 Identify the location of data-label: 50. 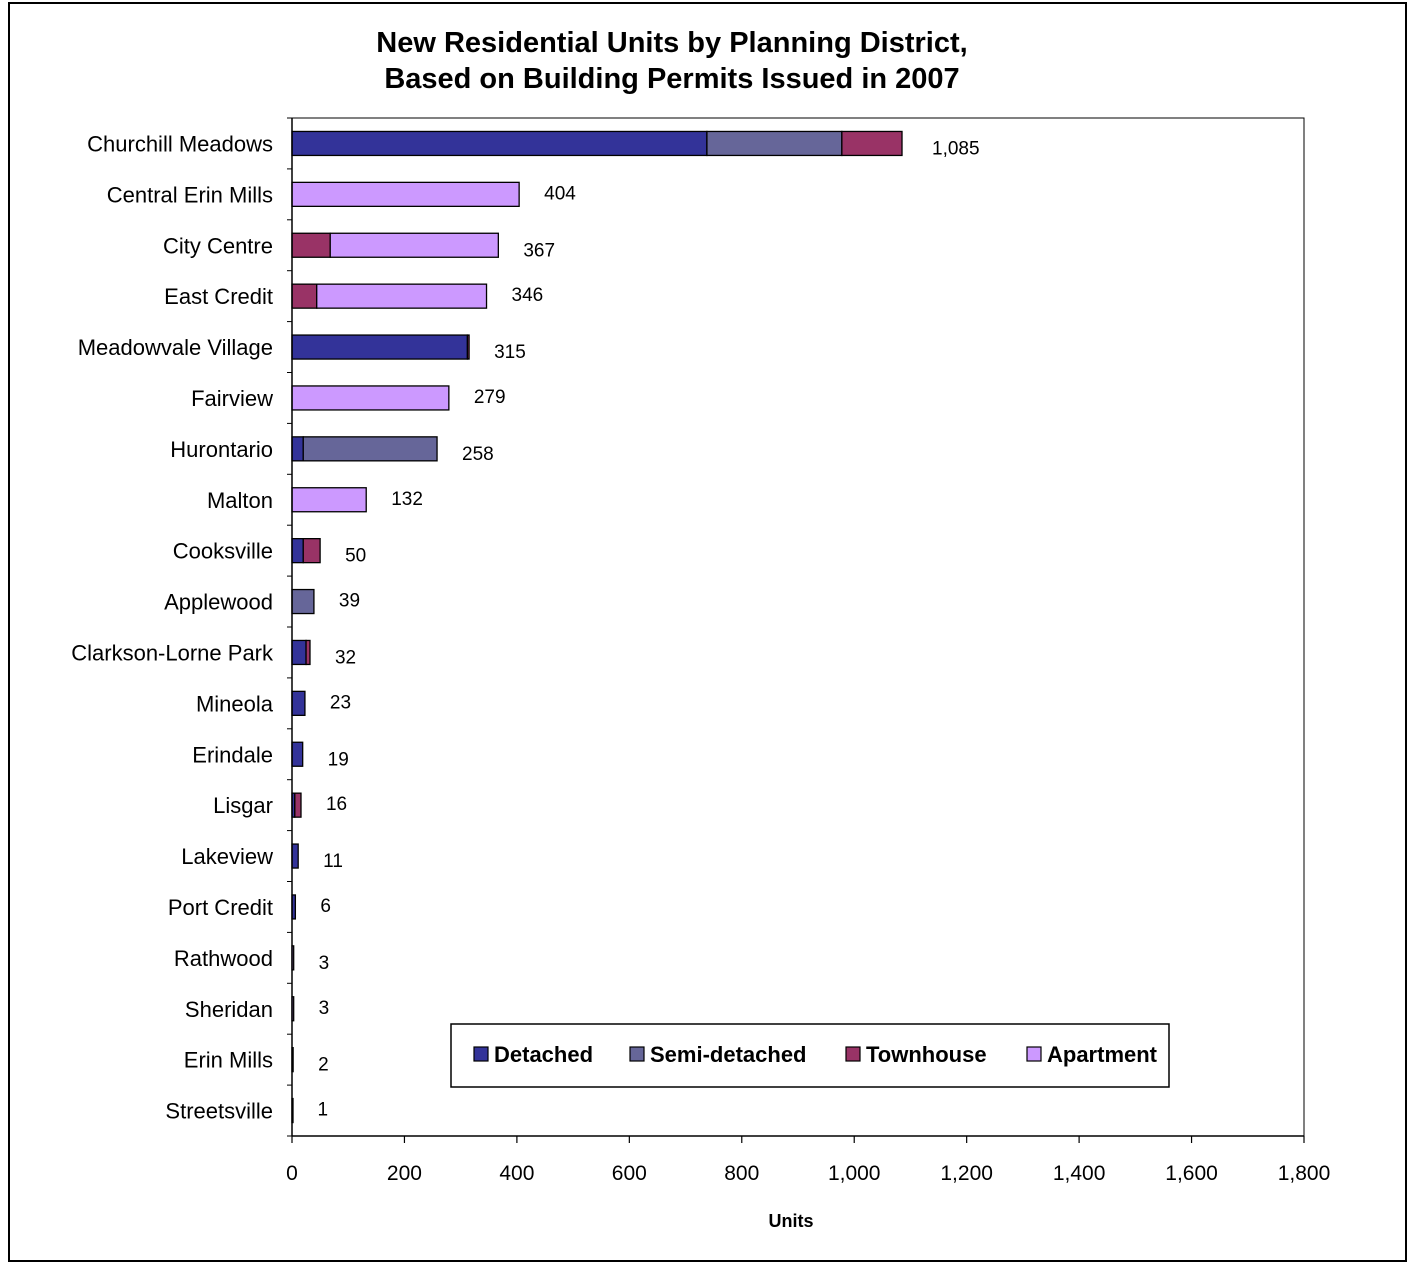
(355, 556).